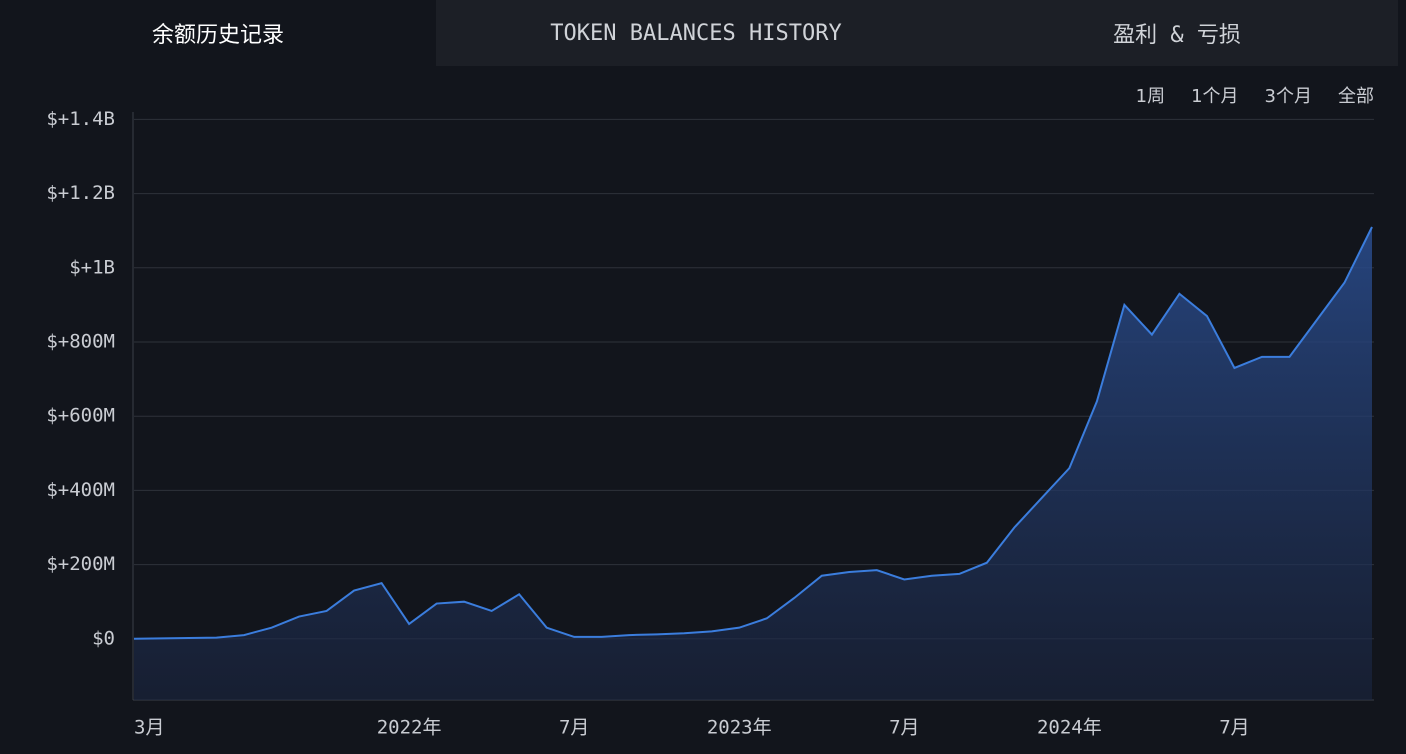 The width and height of the screenshot is (1406, 754). What do you see at coordinates (80, 564) in the screenshot?
I see `y-tick-label: $+200M` at bounding box center [80, 564].